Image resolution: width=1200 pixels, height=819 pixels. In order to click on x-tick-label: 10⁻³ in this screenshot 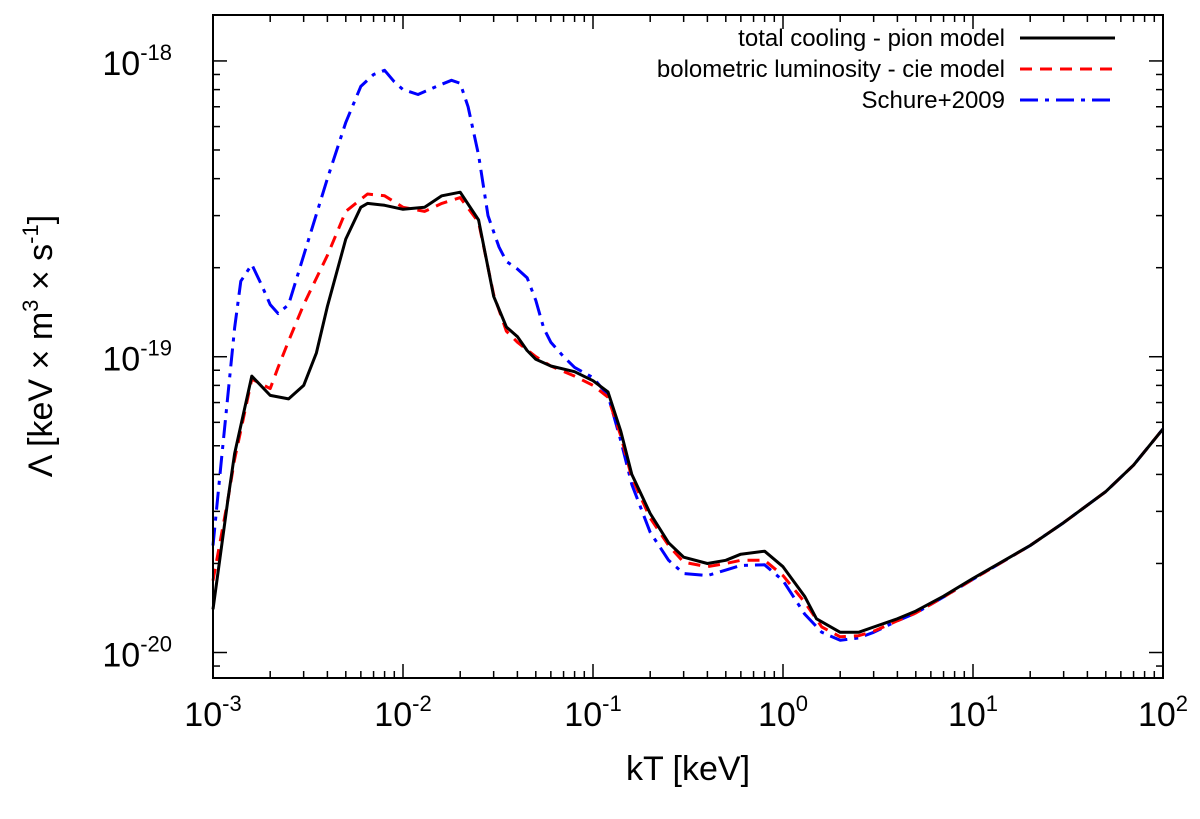, I will do `click(212, 712)`.